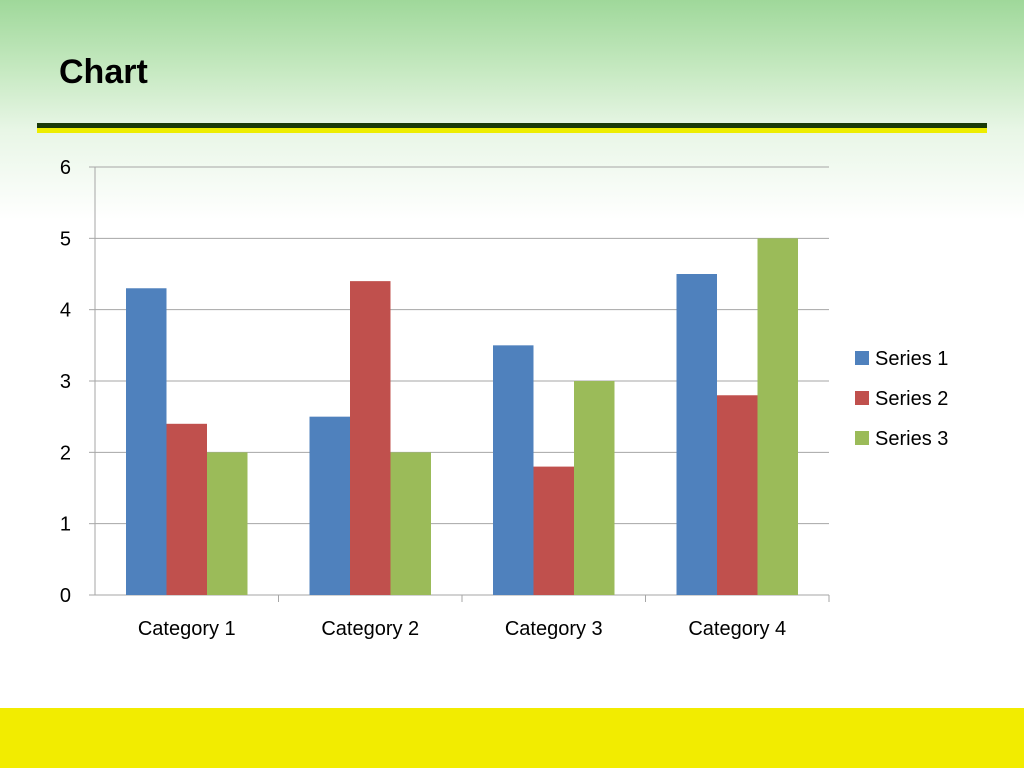 This screenshot has height=768, width=1024. What do you see at coordinates (911, 399) in the screenshot?
I see `legend-label: Series 2` at bounding box center [911, 399].